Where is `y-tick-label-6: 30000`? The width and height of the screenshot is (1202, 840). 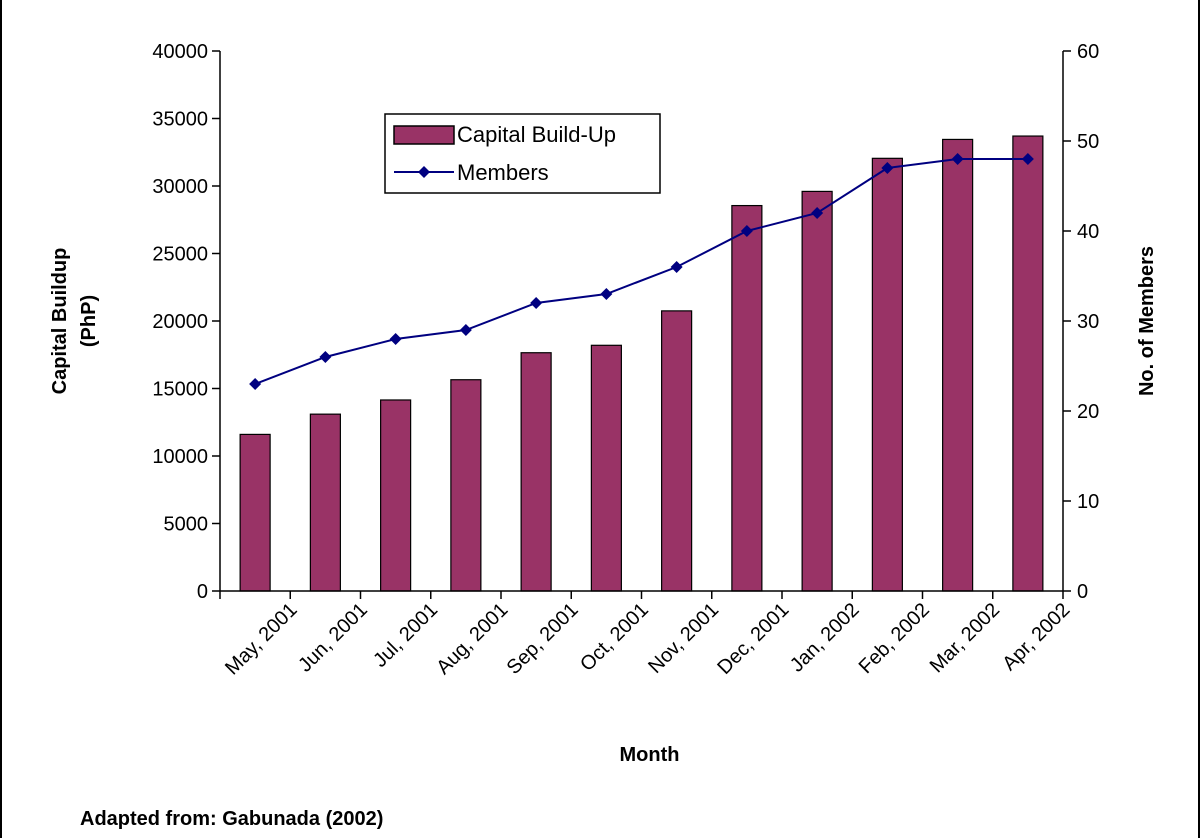 y-tick-label-6: 30000 is located at coordinates (180, 187).